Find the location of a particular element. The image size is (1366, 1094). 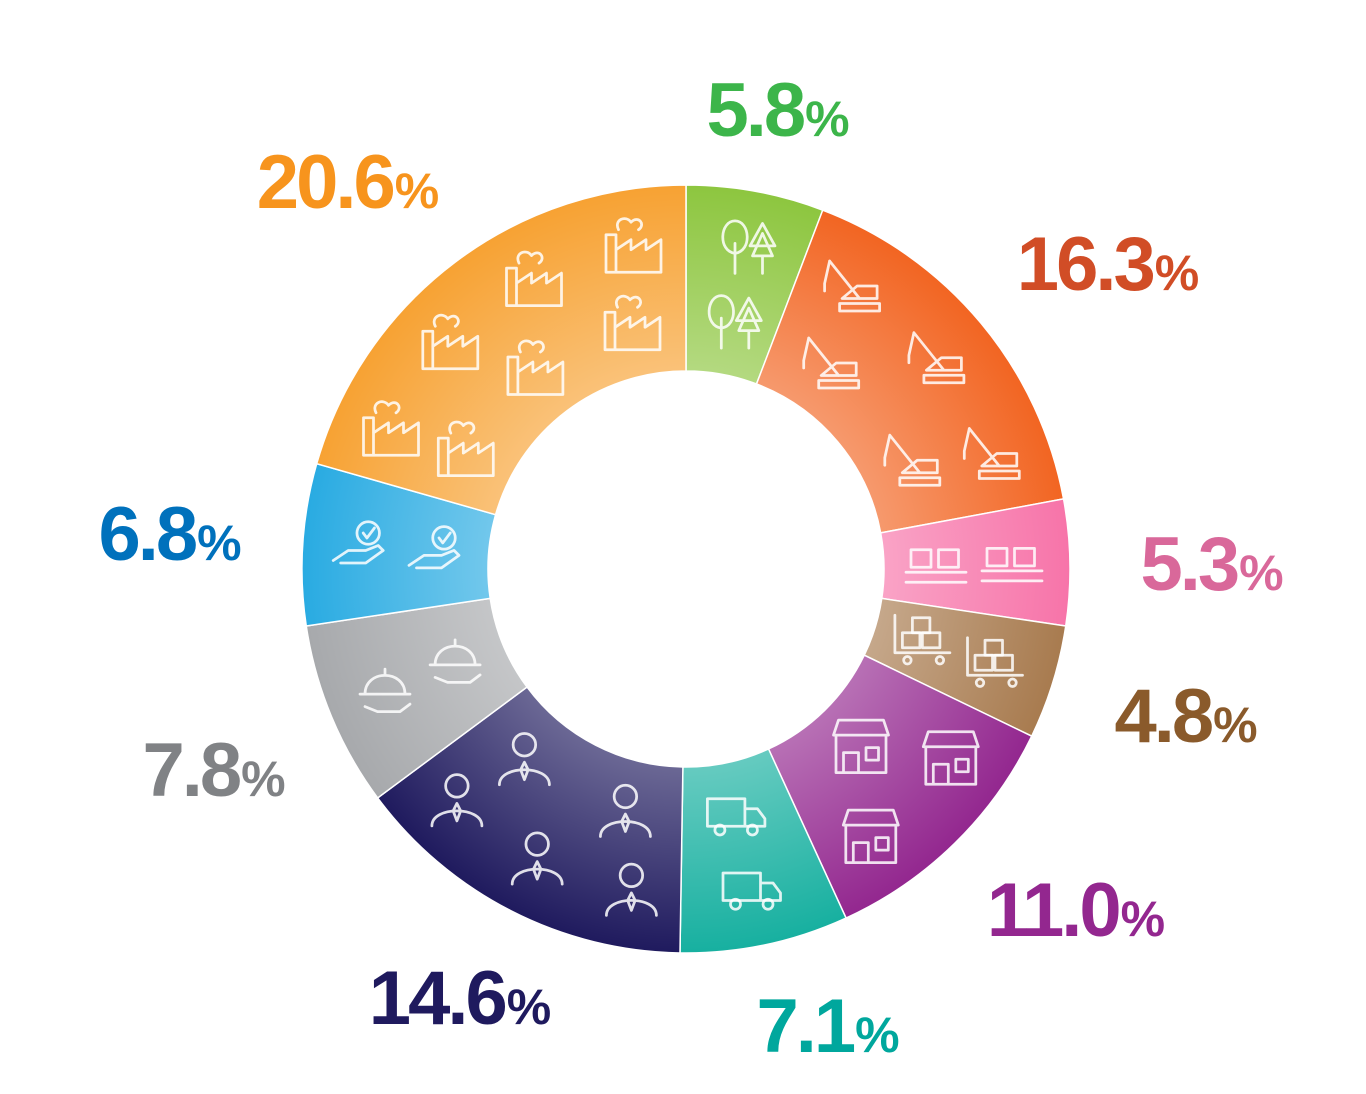

slice-label: 6.8% is located at coordinates (169, 534).